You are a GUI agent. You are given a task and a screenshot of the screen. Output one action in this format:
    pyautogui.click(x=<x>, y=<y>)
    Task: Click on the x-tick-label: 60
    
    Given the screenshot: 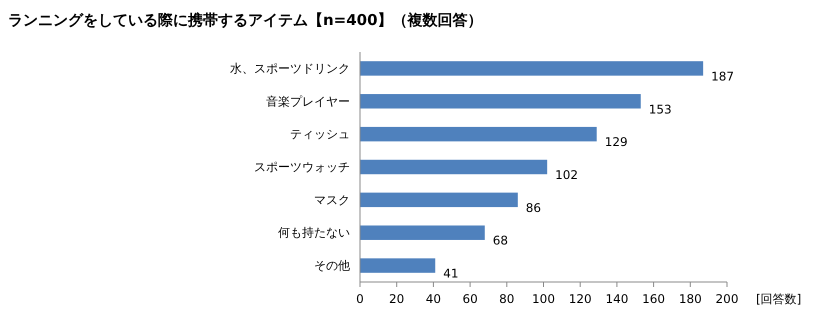 What is the action you would take?
    pyautogui.click(x=470, y=299)
    